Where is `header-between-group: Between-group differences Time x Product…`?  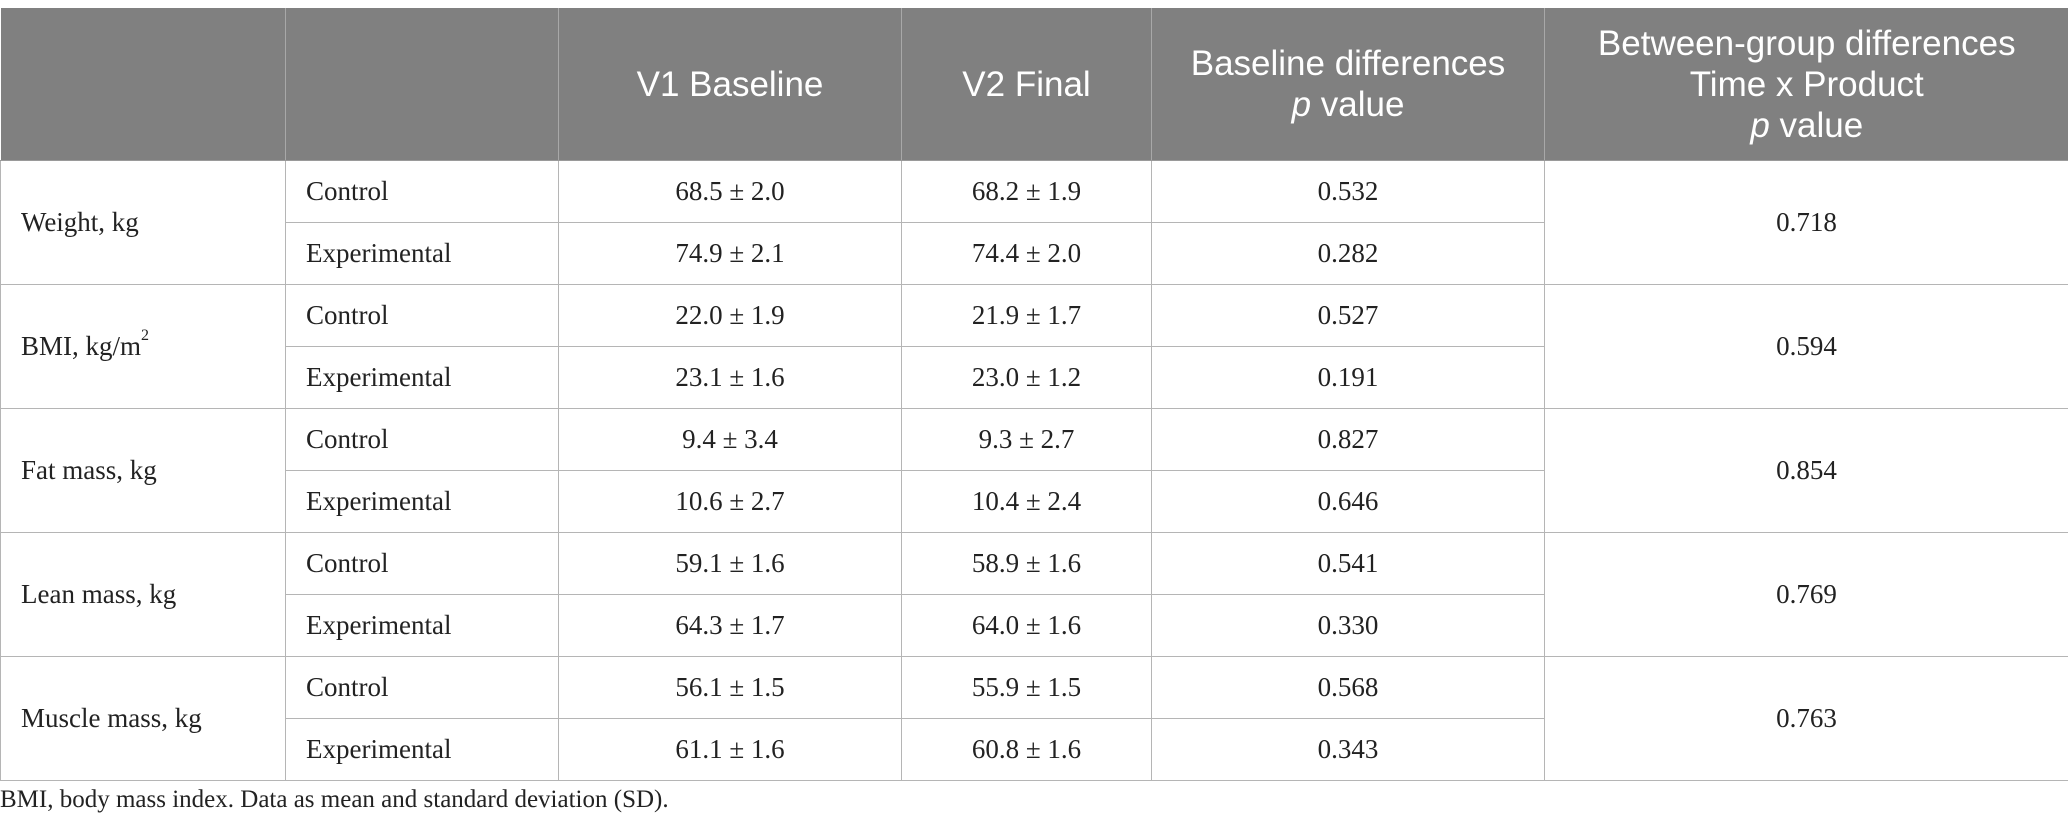
header-between-group: Between-group differences Time x Product… is located at coordinates (1806, 84).